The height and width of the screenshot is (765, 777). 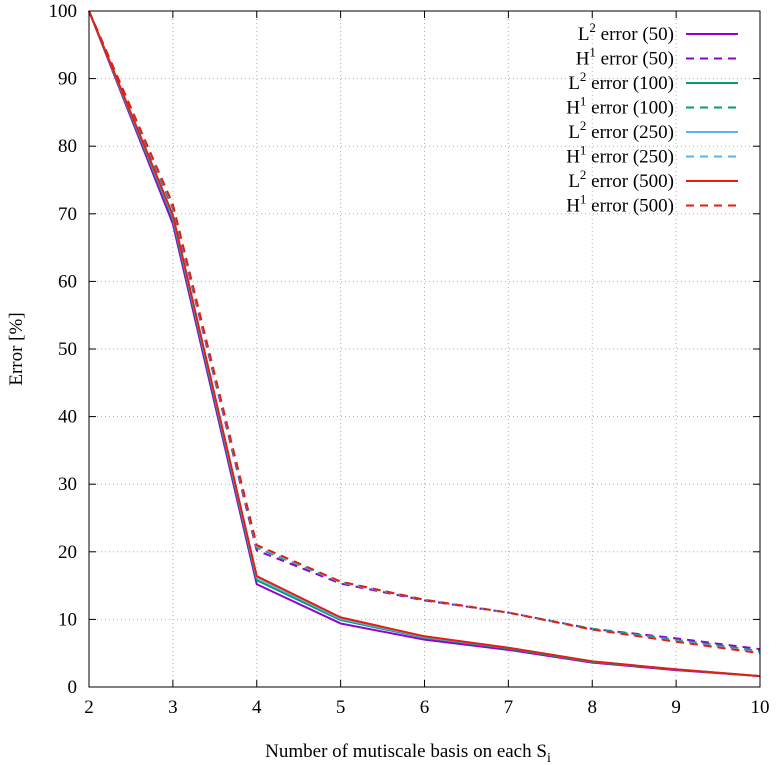 What do you see at coordinates (67, 417) in the screenshot?
I see `y-tick-label: 40` at bounding box center [67, 417].